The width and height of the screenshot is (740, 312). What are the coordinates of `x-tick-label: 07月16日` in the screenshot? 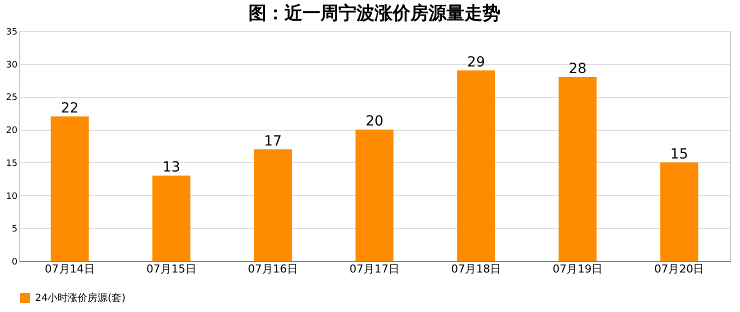 It's located at (273, 269).